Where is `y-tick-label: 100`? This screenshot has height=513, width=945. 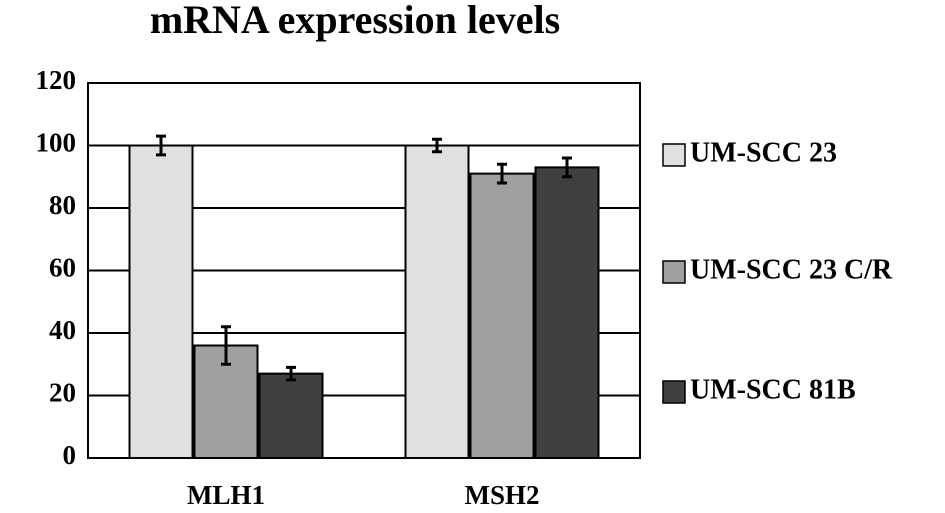
y-tick-label: 100 is located at coordinates (56, 143).